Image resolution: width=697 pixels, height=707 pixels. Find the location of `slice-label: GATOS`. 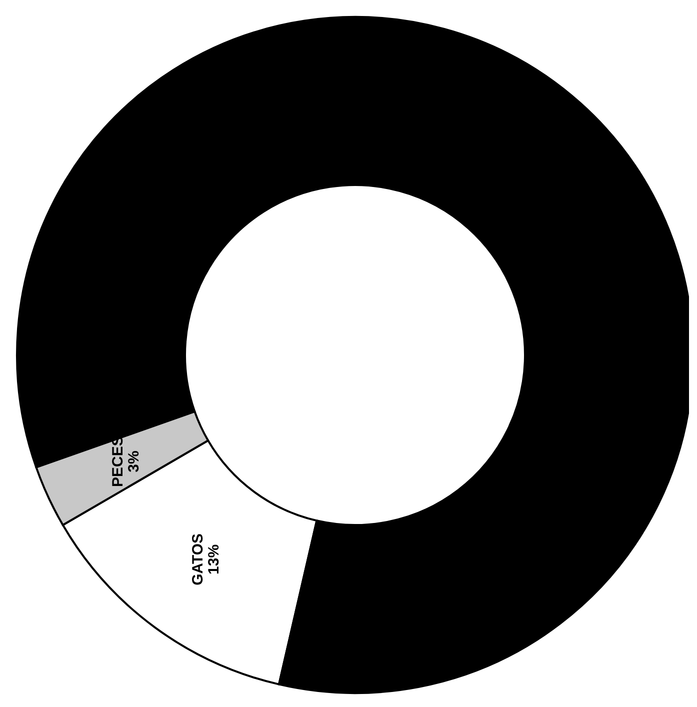

slice-label: GATOS is located at coordinates (197, 559).